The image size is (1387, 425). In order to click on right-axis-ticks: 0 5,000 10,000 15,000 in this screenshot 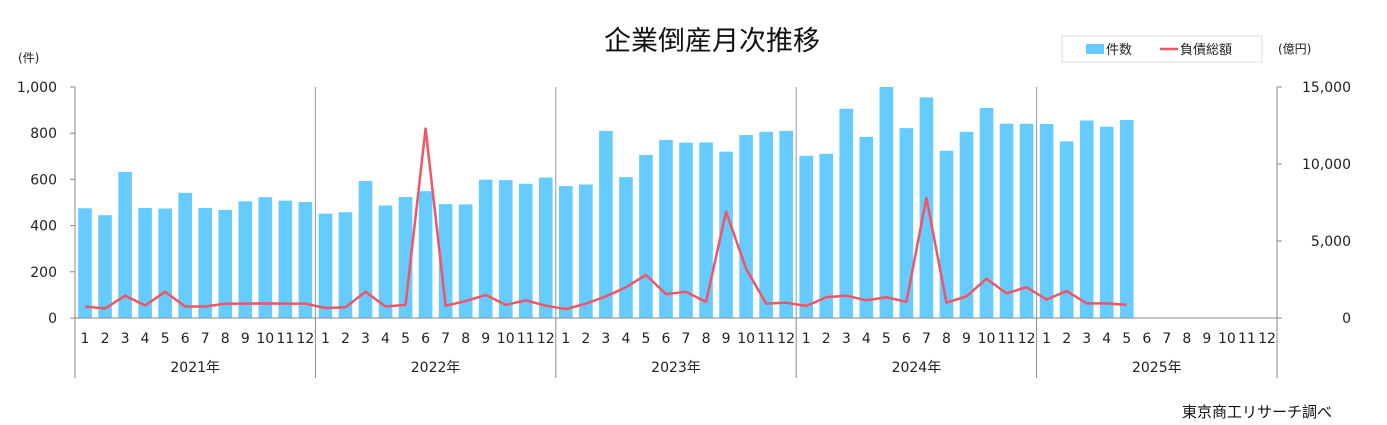, I will do `click(1314, 203)`.